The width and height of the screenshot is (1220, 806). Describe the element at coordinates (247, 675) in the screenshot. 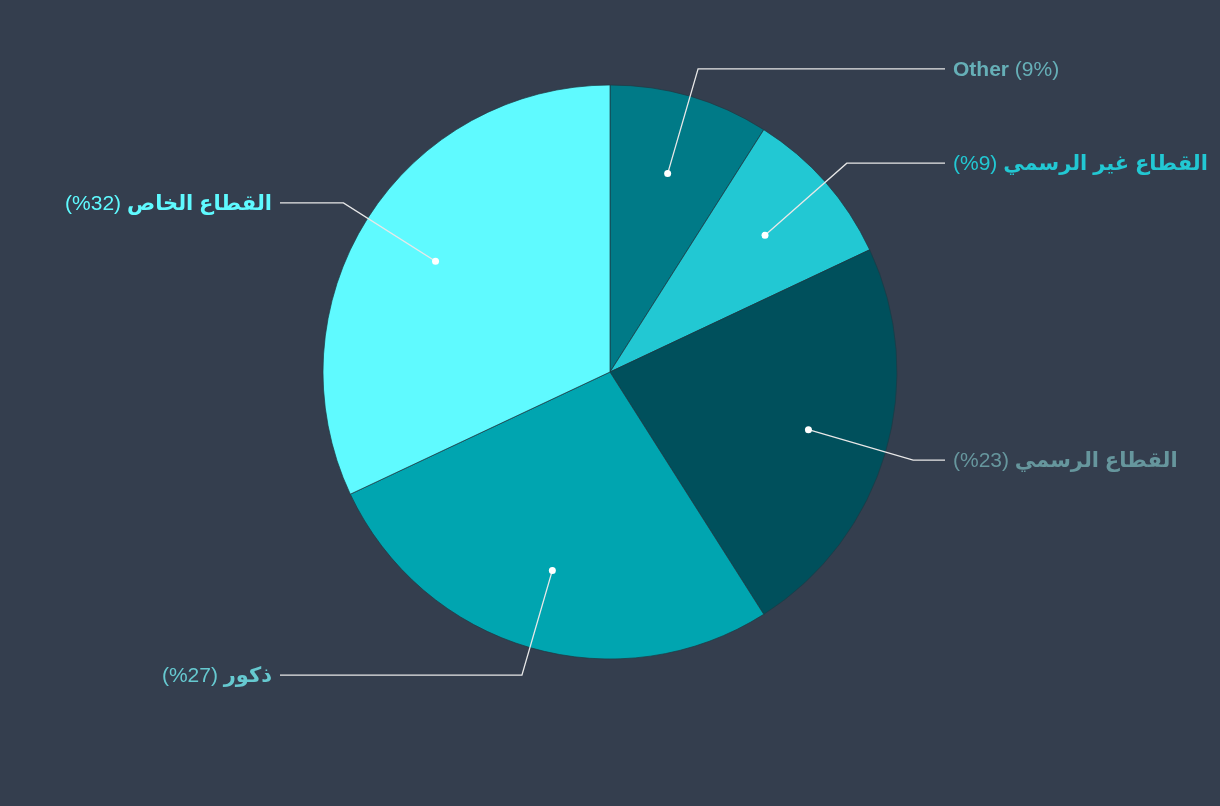

I see `slice-label: ذكور` at that location.